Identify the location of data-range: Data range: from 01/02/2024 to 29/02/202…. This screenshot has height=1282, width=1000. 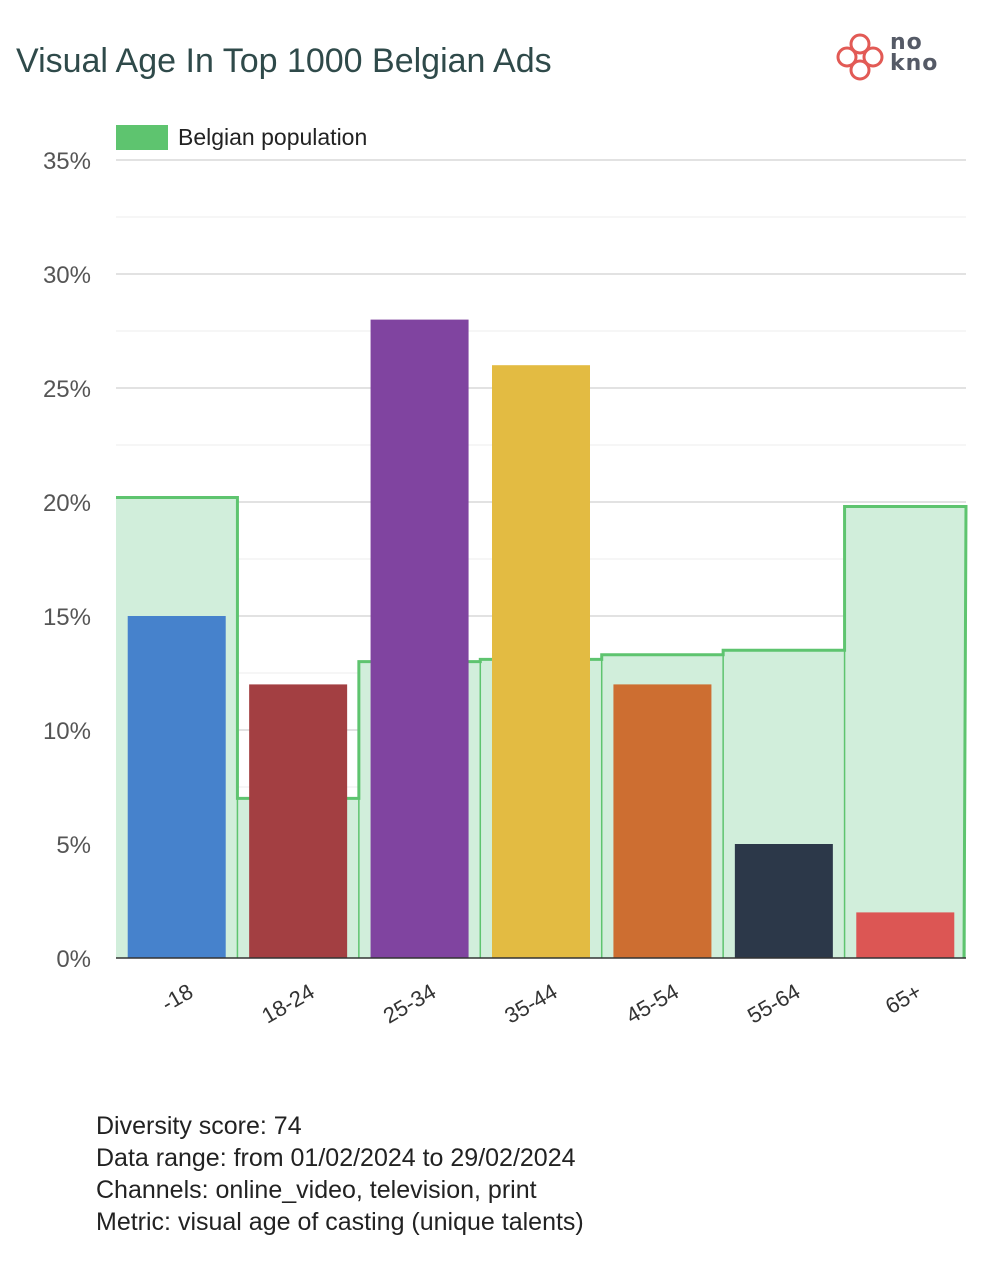
(336, 1158).